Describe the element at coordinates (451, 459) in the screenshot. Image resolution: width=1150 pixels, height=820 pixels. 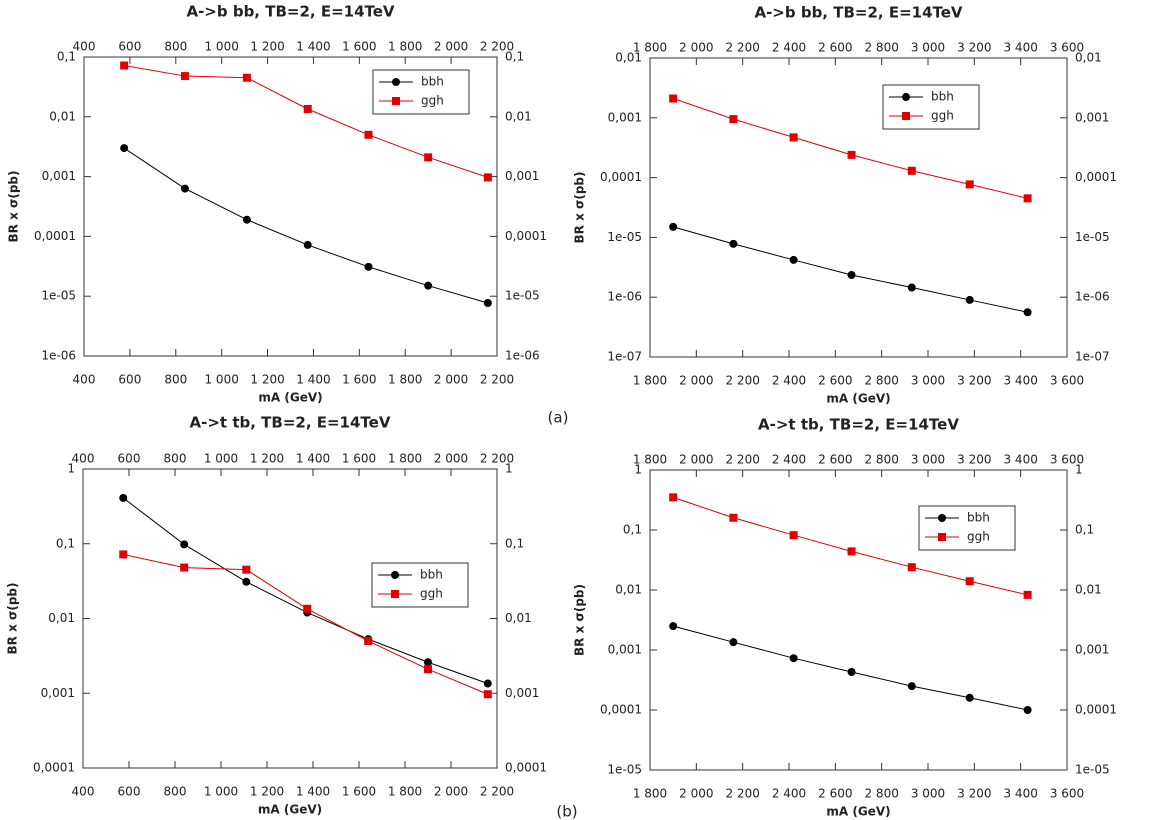
I see `x-top-tick-label: 2 000` at that location.